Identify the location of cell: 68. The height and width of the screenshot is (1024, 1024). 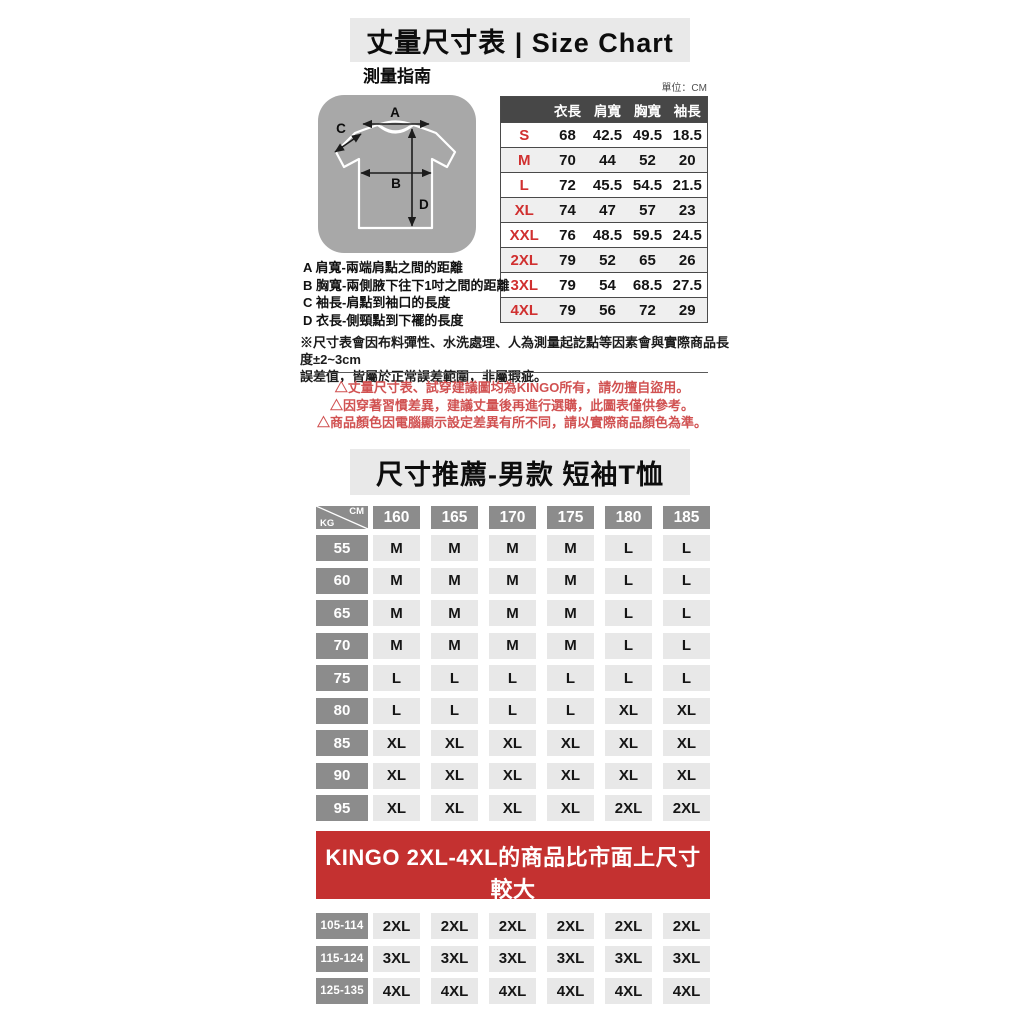
(567, 135).